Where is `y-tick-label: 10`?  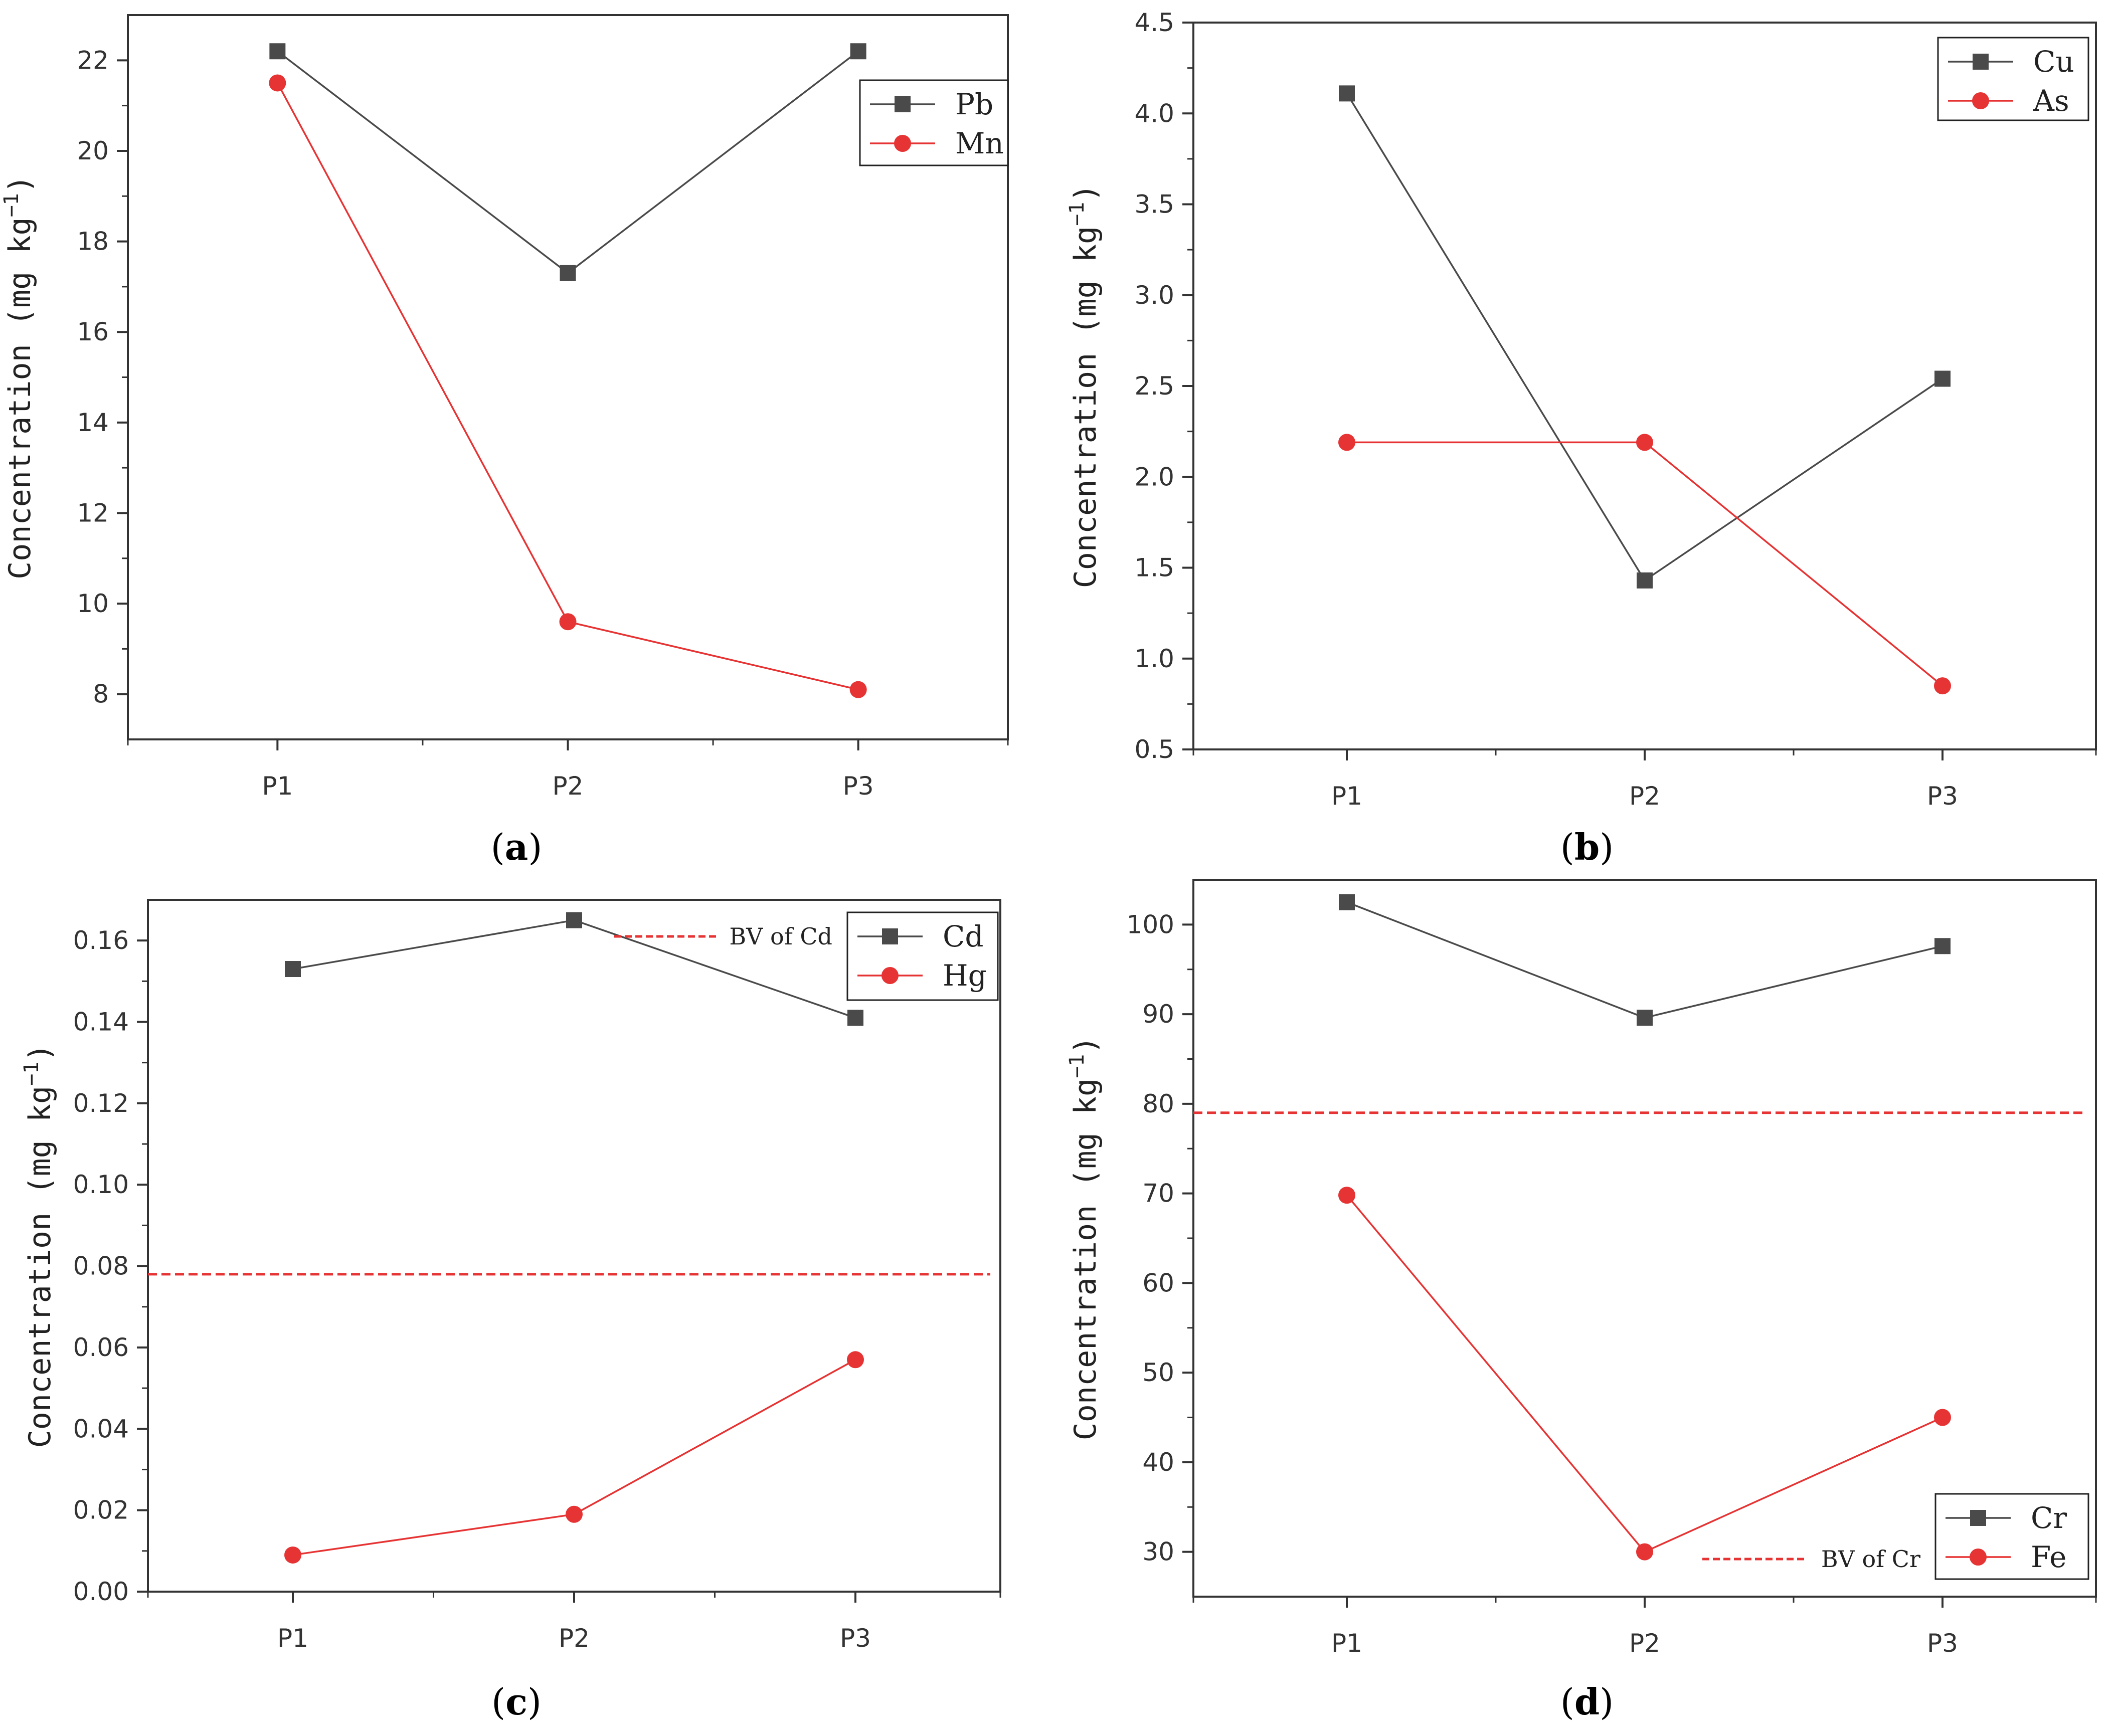 y-tick-label: 10 is located at coordinates (93, 603).